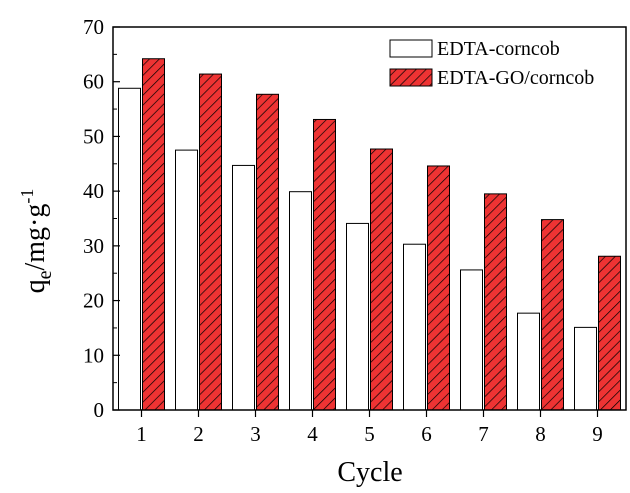 This screenshot has width=630, height=493. Describe the element at coordinates (540, 434) in the screenshot. I see `x-tick-label: 8` at that location.